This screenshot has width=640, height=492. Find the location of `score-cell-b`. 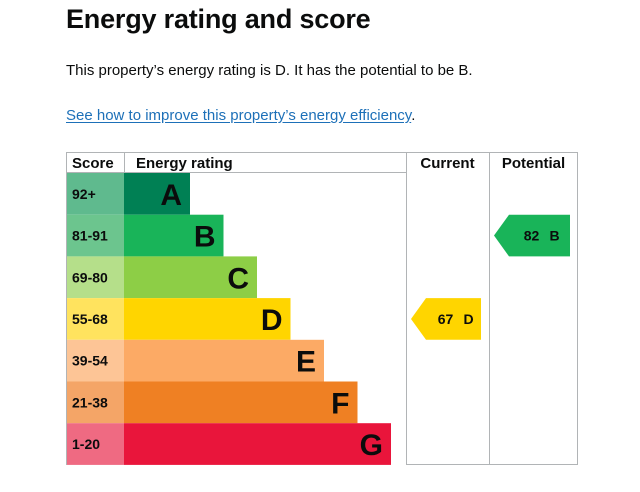

score-cell-b is located at coordinates (95, 235).